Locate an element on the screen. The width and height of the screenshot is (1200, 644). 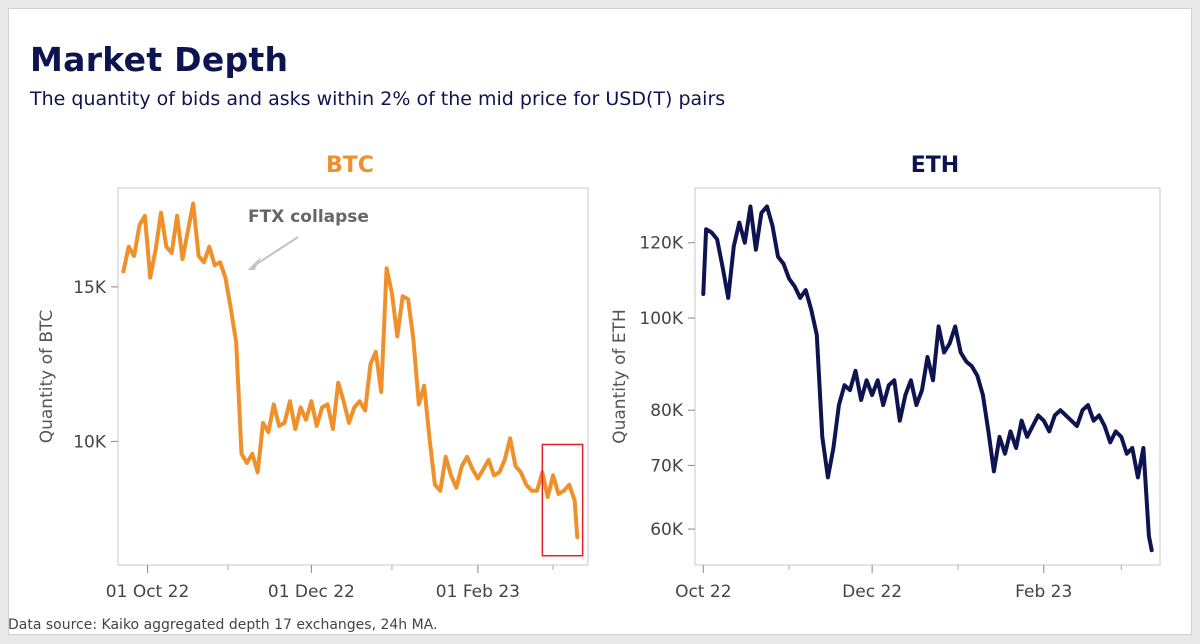
page-title: Market Depth is located at coordinates (159, 59).